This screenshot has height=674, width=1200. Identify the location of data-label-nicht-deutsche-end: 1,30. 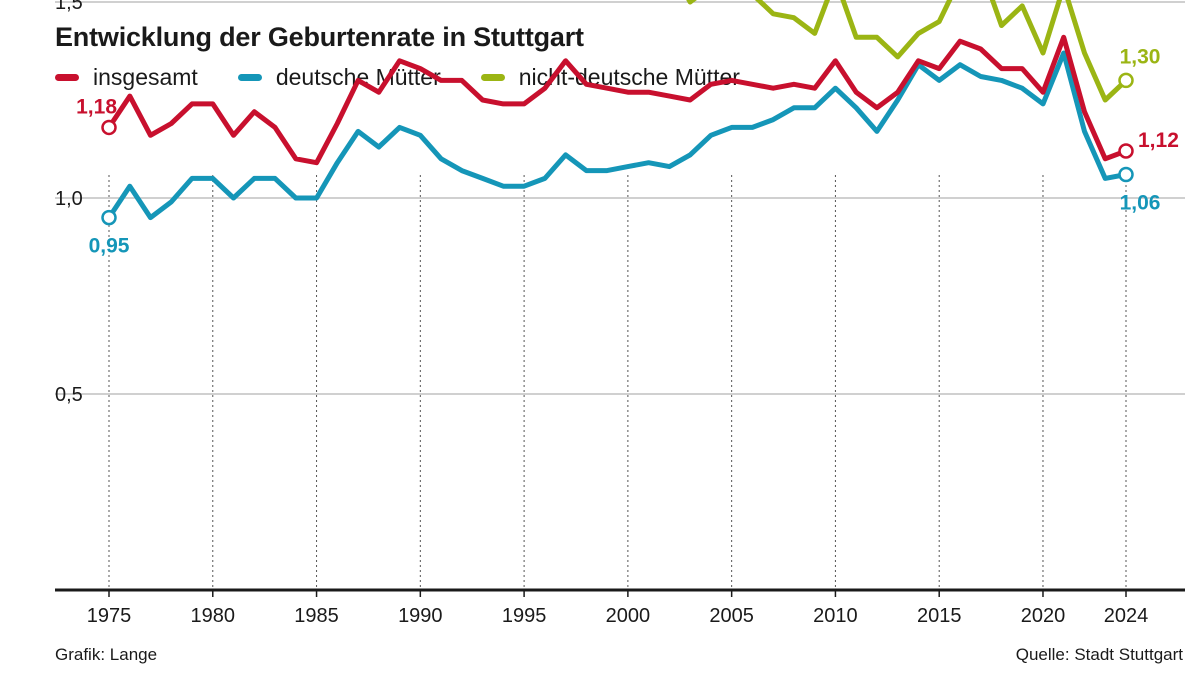
(1140, 56).